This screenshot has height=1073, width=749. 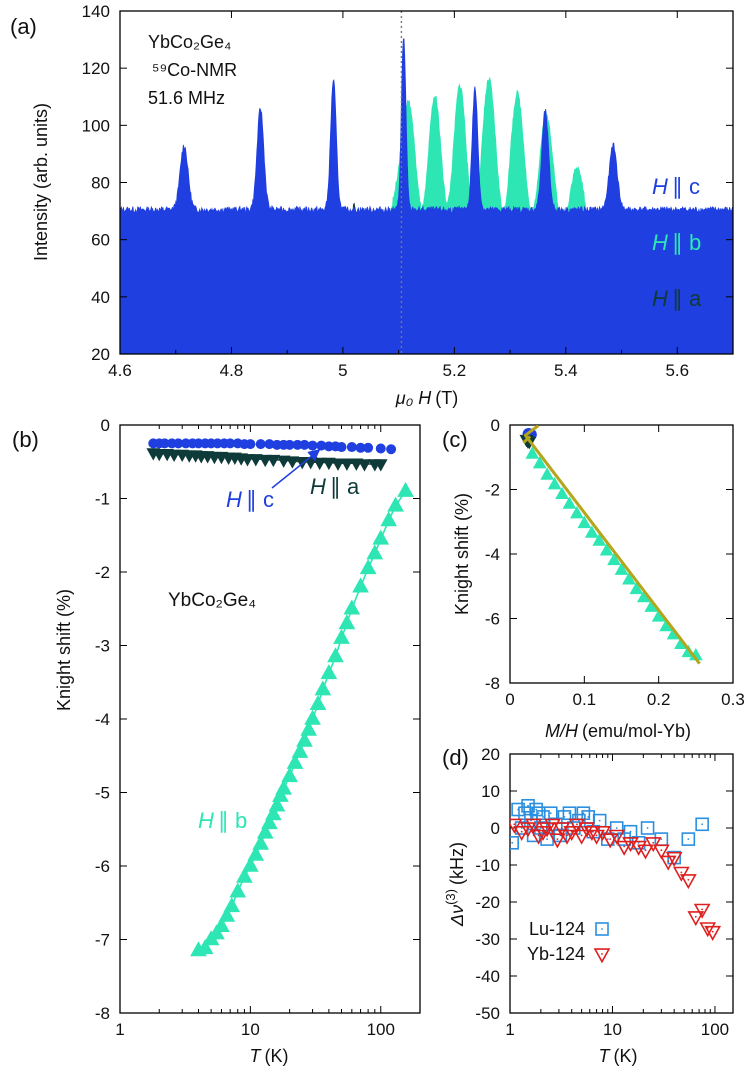 I want to click on x-tick-label: 0.2, so click(x=659, y=699).